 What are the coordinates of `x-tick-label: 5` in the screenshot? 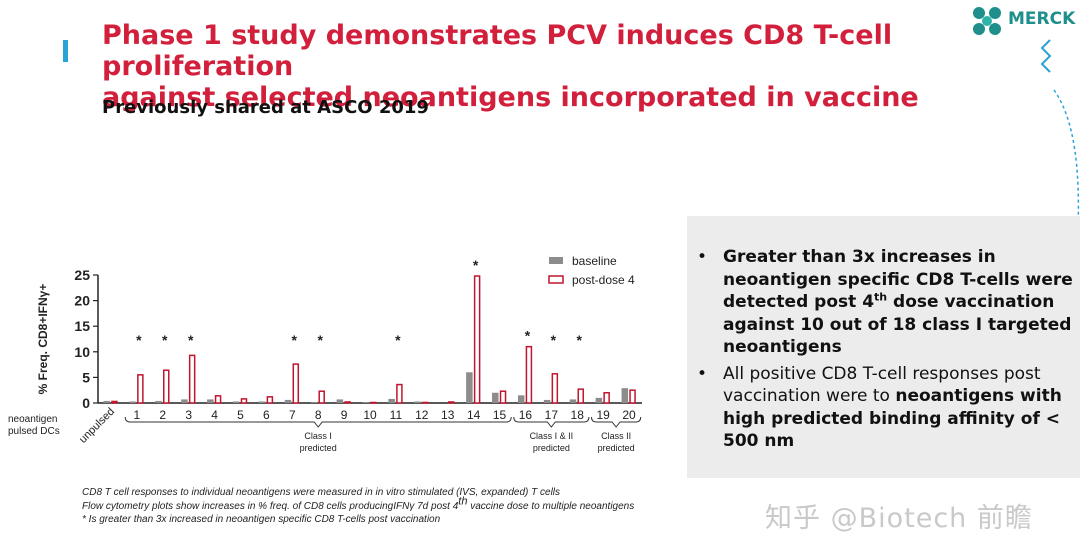 It's located at (240, 415).